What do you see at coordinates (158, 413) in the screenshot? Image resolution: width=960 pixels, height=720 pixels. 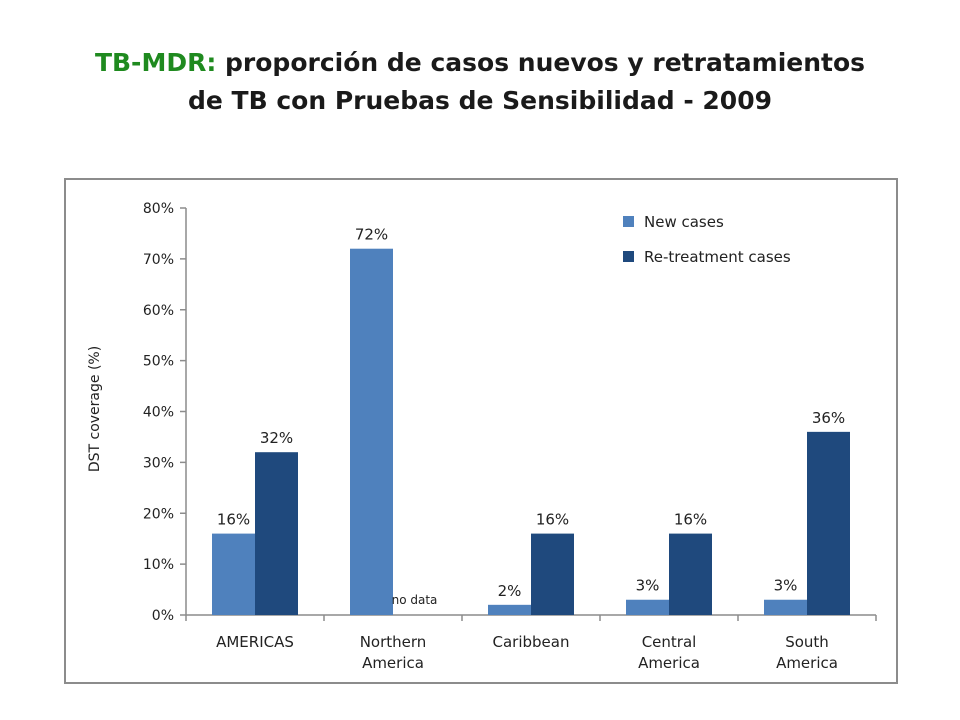 I see `y-tick-label: 40%` at bounding box center [158, 413].